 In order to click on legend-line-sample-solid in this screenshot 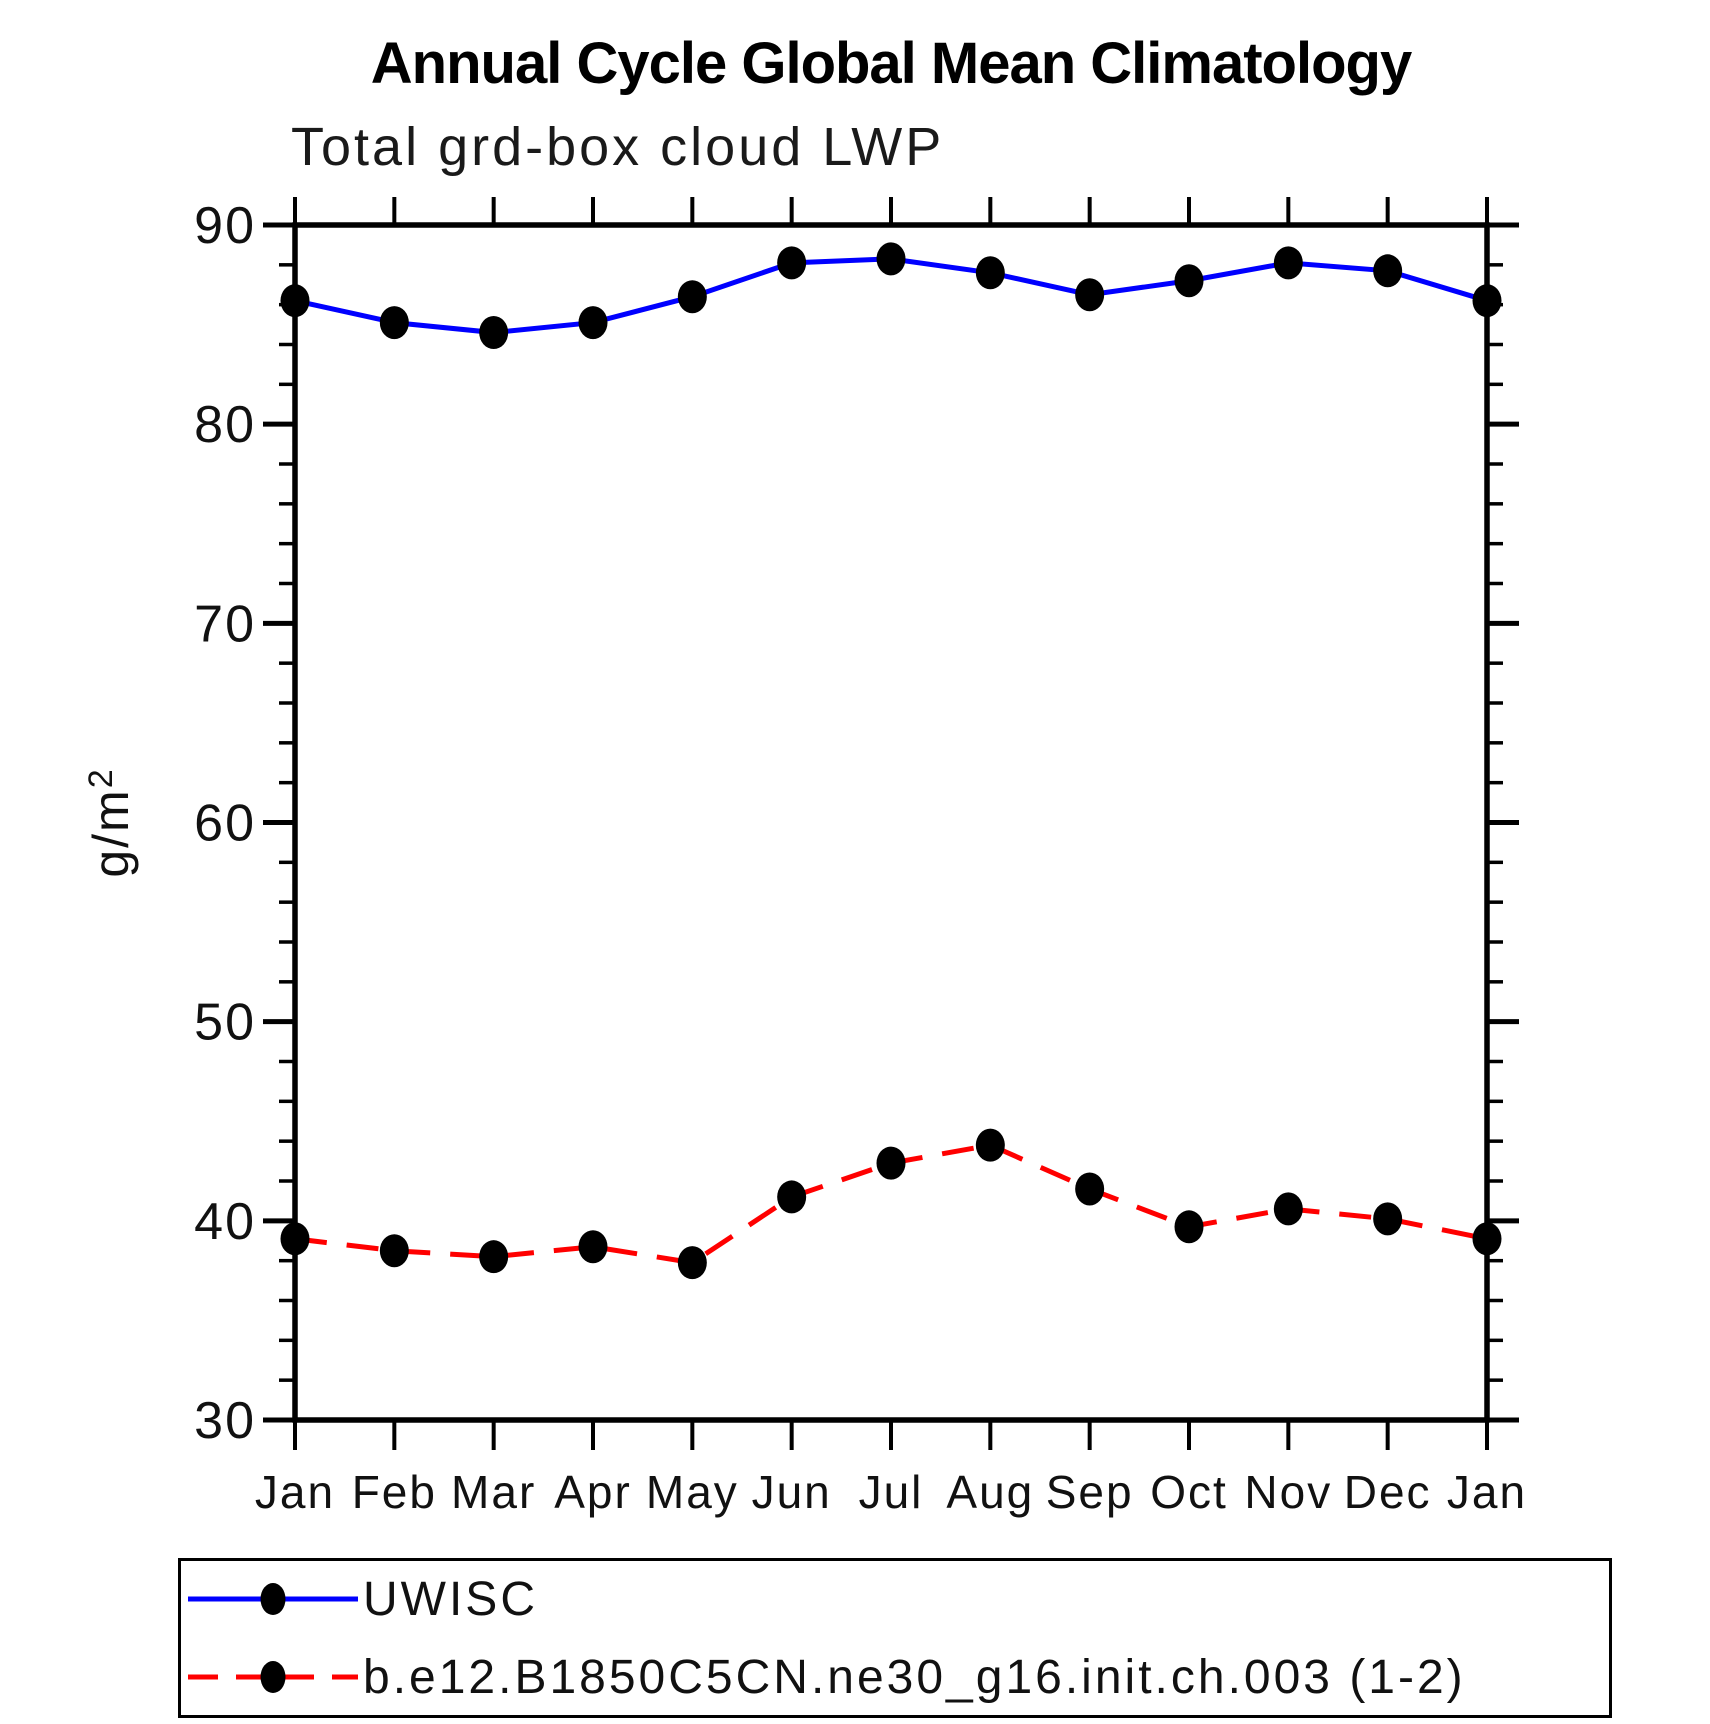, I will do `click(273, 1599)`.